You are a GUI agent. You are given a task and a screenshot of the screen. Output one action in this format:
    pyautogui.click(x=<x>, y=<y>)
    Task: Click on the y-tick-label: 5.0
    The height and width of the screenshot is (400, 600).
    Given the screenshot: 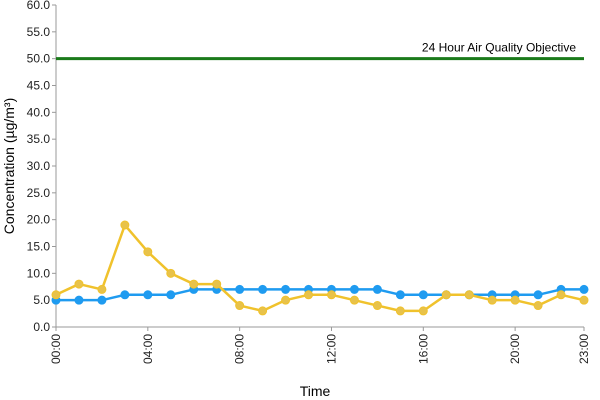 What is the action you would take?
    pyautogui.click(x=41, y=300)
    